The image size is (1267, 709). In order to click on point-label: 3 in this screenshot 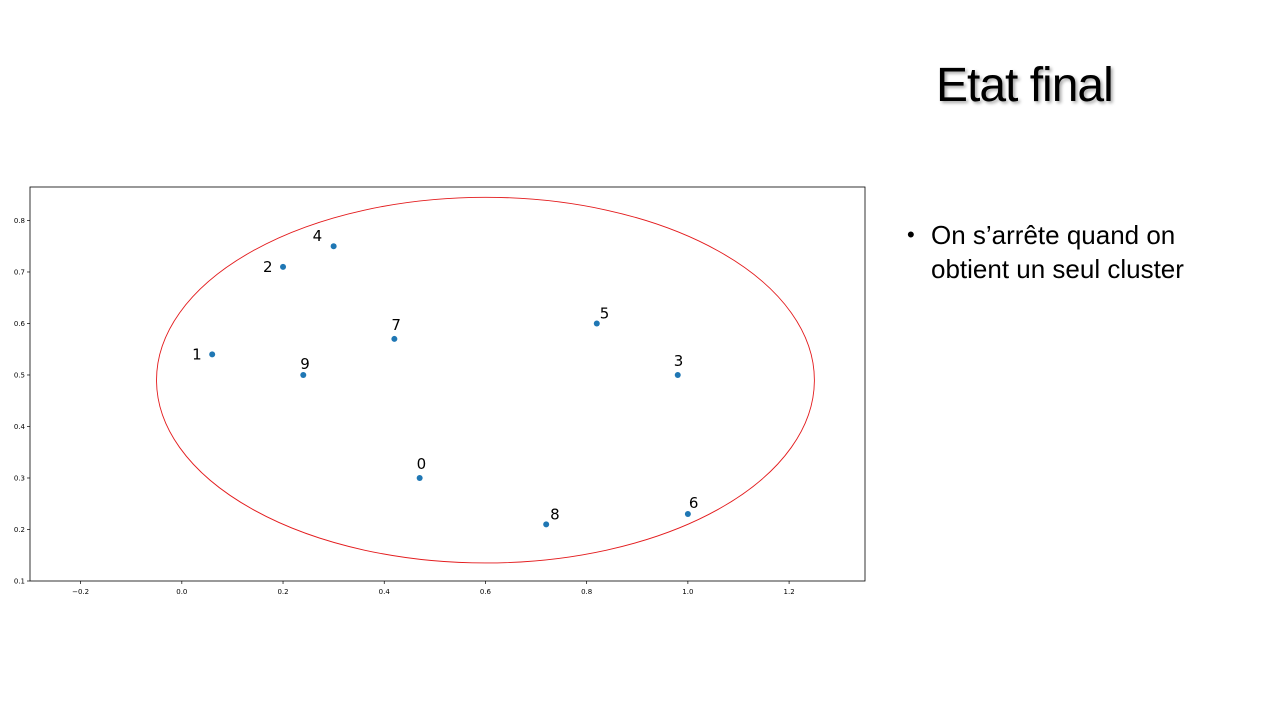, I will do `click(679, 361)`.